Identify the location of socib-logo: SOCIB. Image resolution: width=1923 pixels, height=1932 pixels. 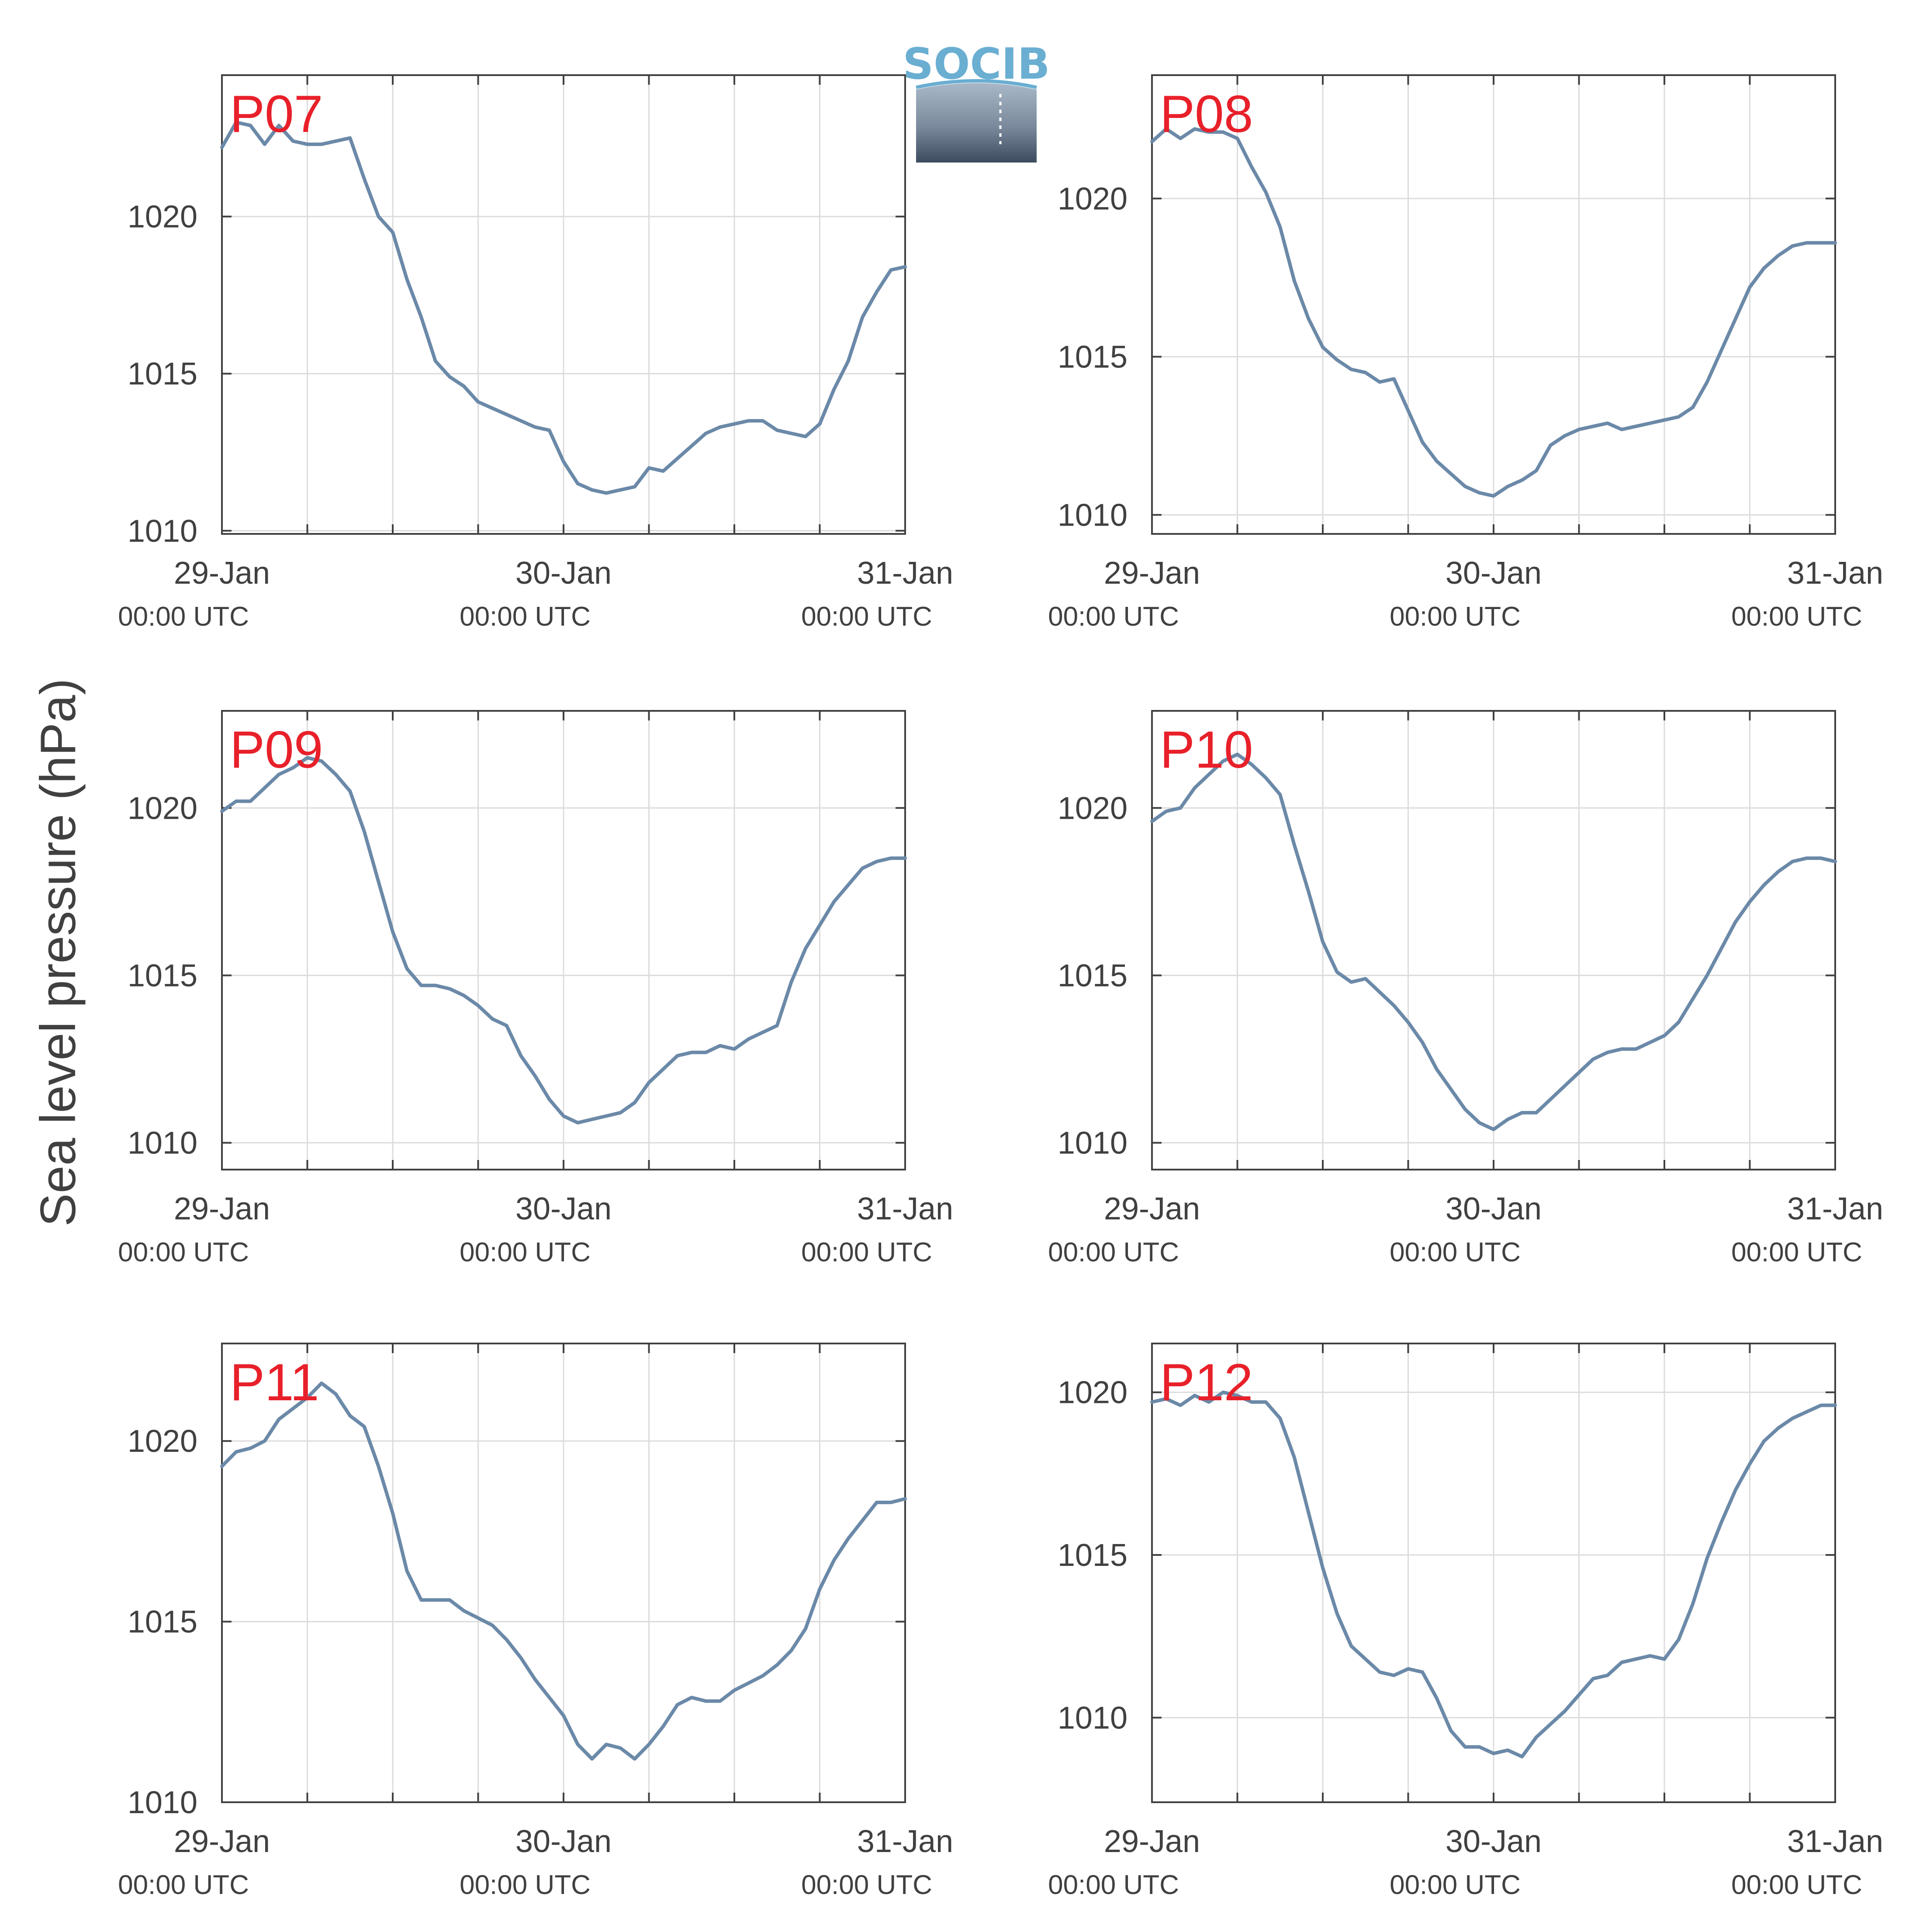
(976, 101).